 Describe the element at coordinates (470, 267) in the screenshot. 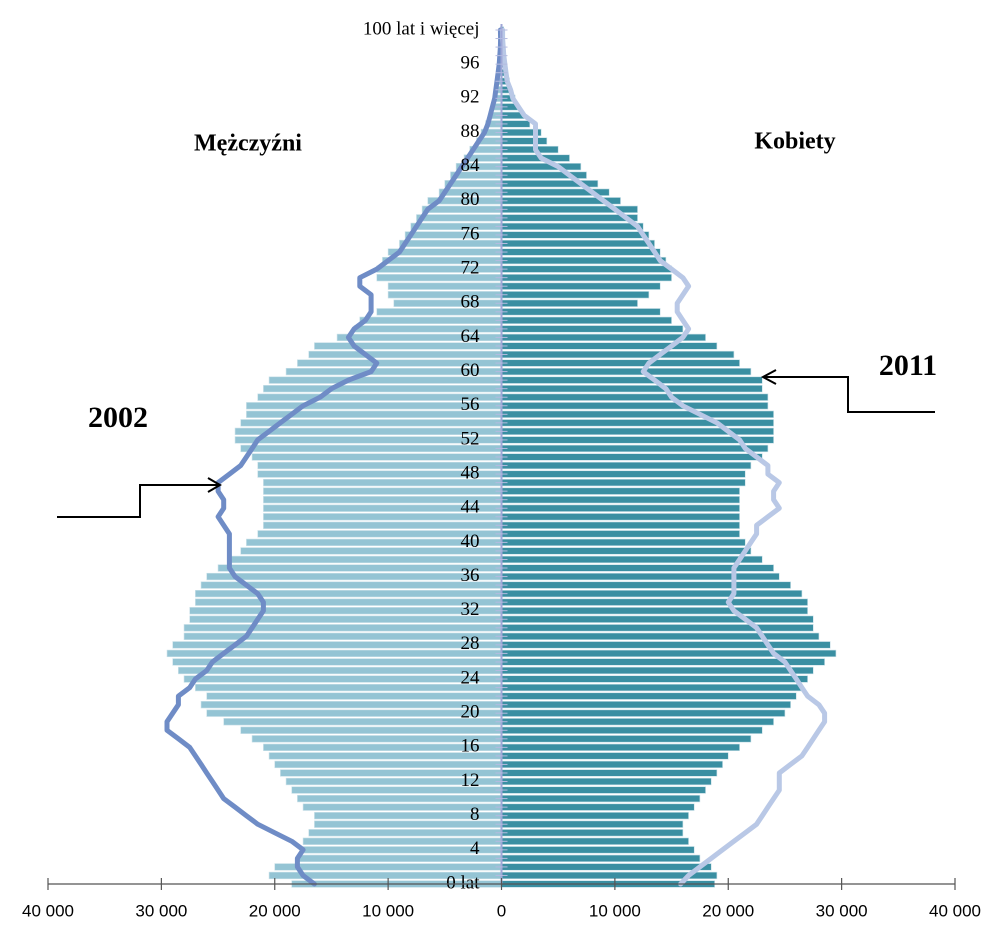

I see `y-tick-label: 72` at that location.